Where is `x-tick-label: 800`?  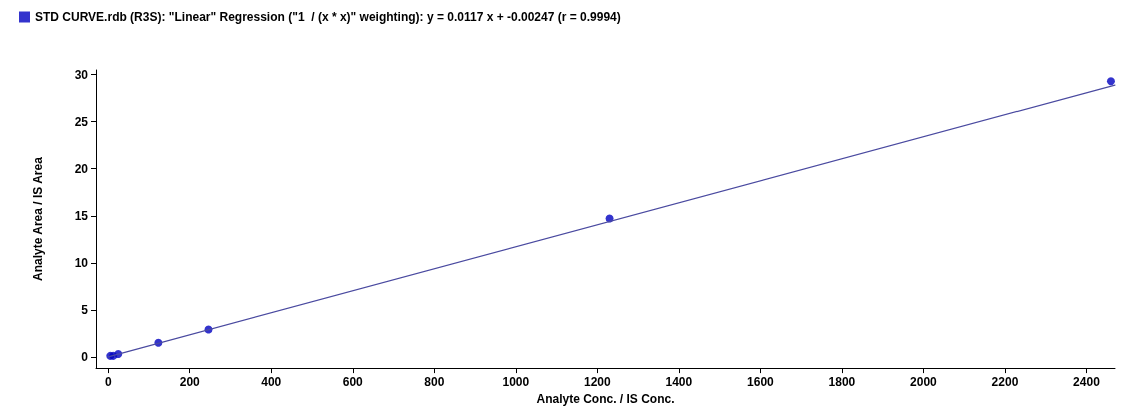 x-tick-label: 800 is located at coordinates (434, 382).